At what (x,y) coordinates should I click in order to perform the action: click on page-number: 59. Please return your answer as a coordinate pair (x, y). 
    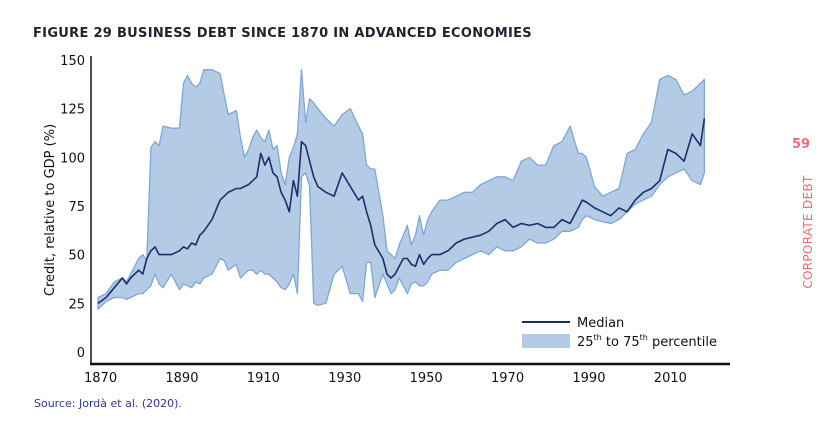
    Looking at the image, I should click on (801, 144).